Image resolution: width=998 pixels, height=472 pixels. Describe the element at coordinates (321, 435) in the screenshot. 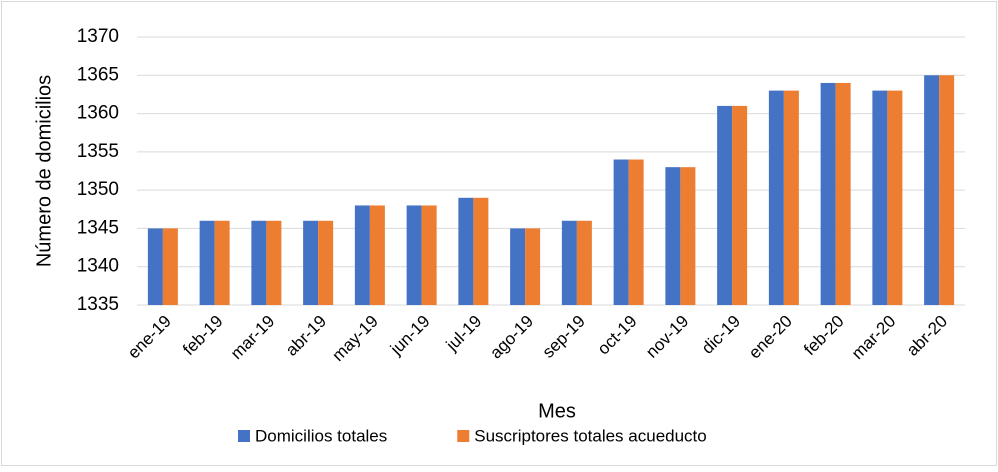

I see `legend-label: Domicilios totales` at that location.